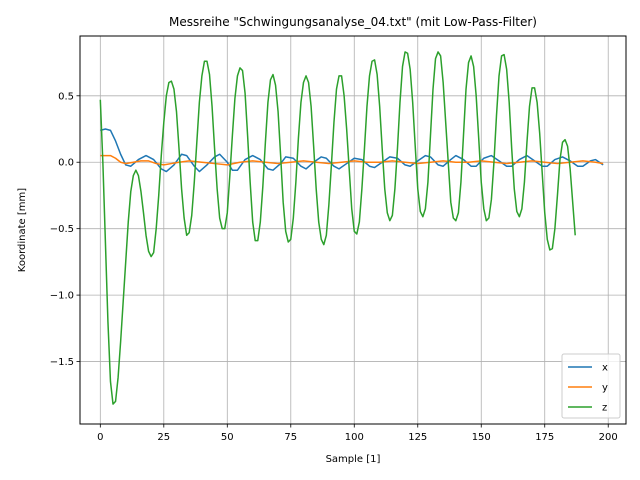 This screenshot has height=480, width=640. I want to click on x-tick-label: 175, so click(544, 437).